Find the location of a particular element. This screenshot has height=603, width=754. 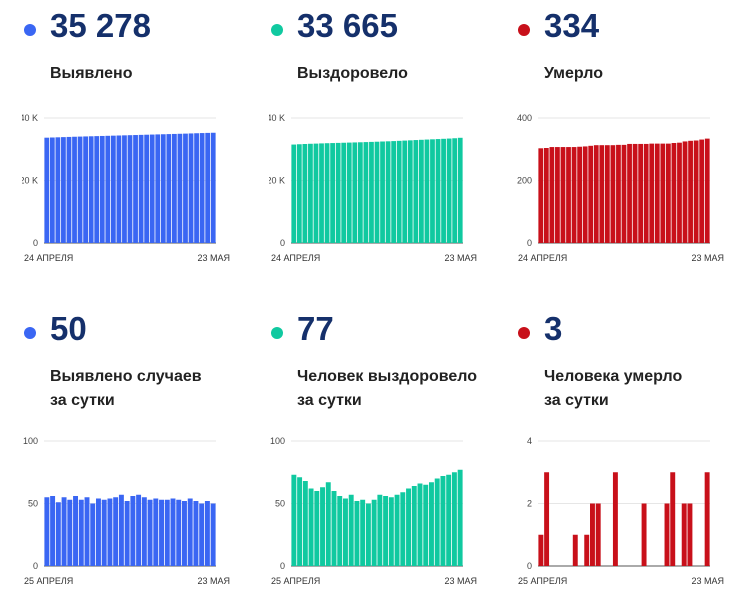

daily-cases-label: Выявлено случаев за сутки is located at coordinates (126, 389).